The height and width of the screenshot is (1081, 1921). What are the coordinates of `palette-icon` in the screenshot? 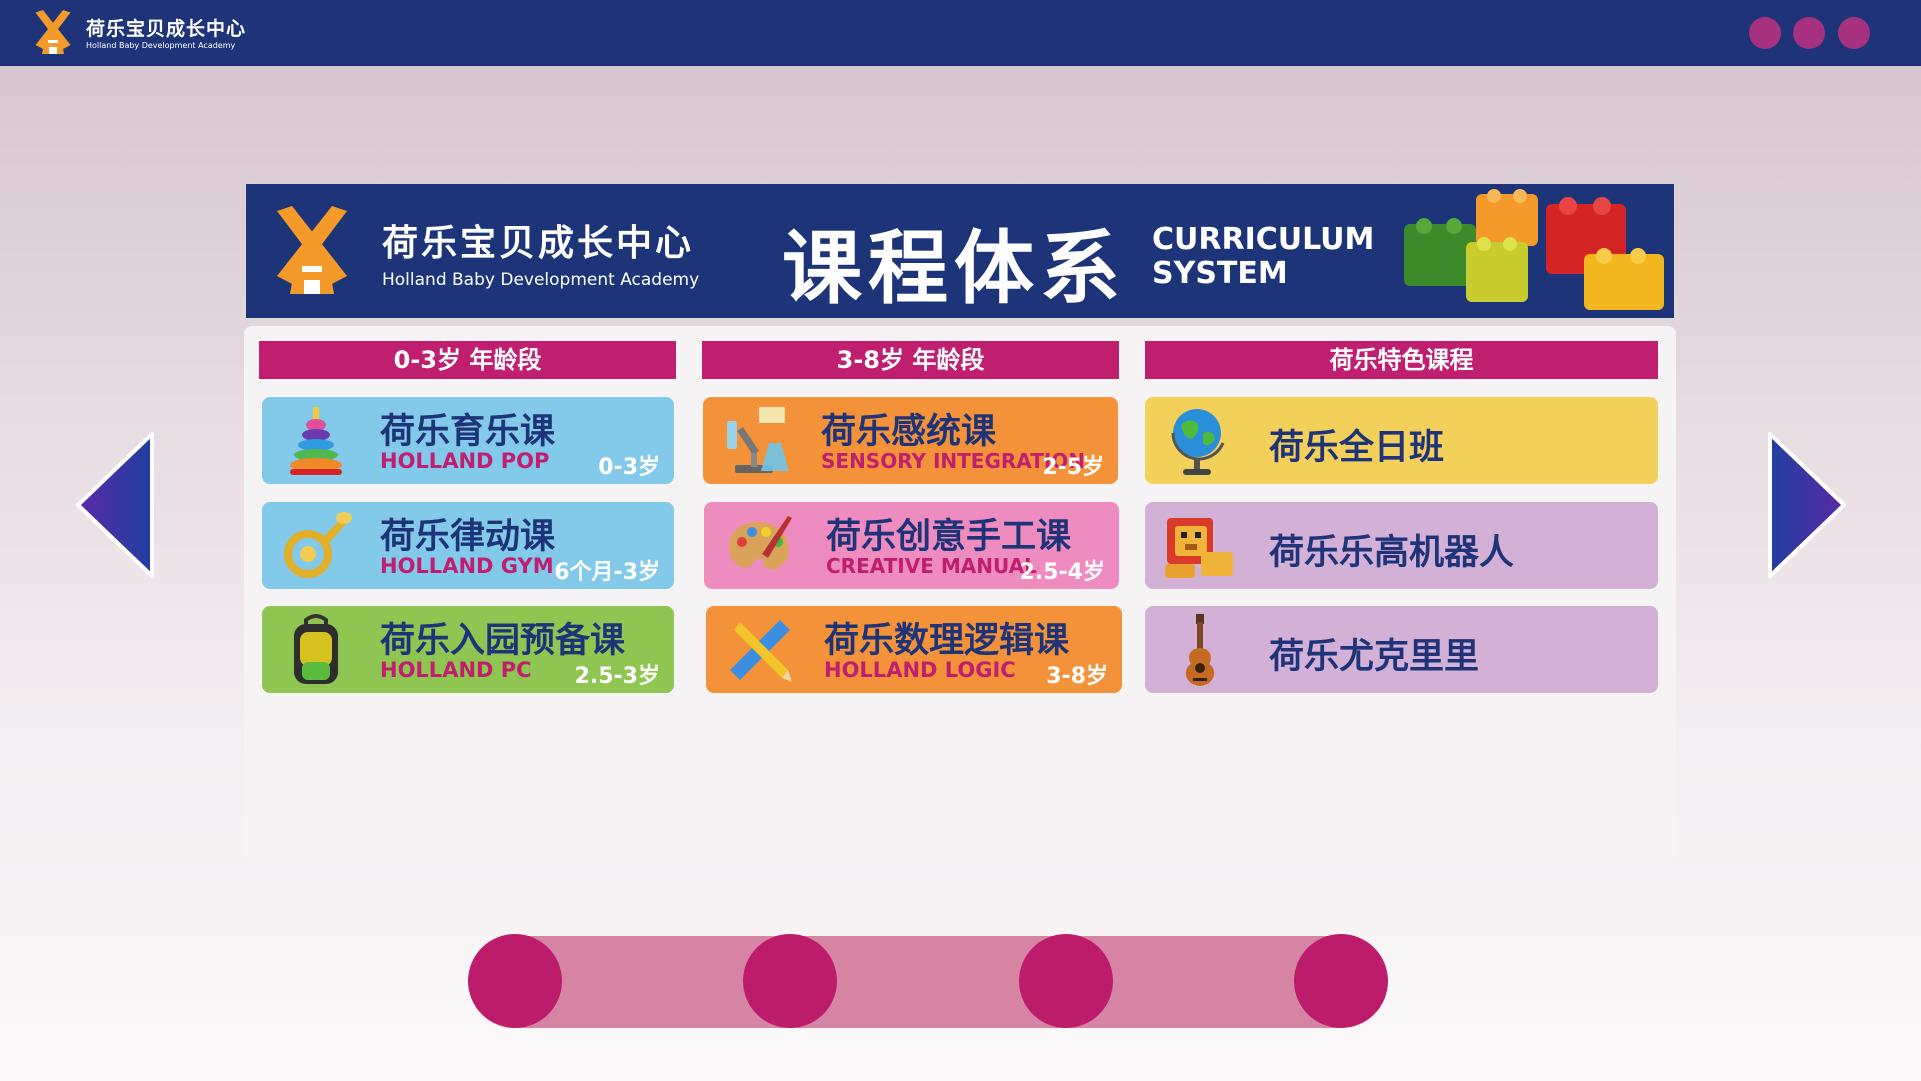 It's located at (760, 543).